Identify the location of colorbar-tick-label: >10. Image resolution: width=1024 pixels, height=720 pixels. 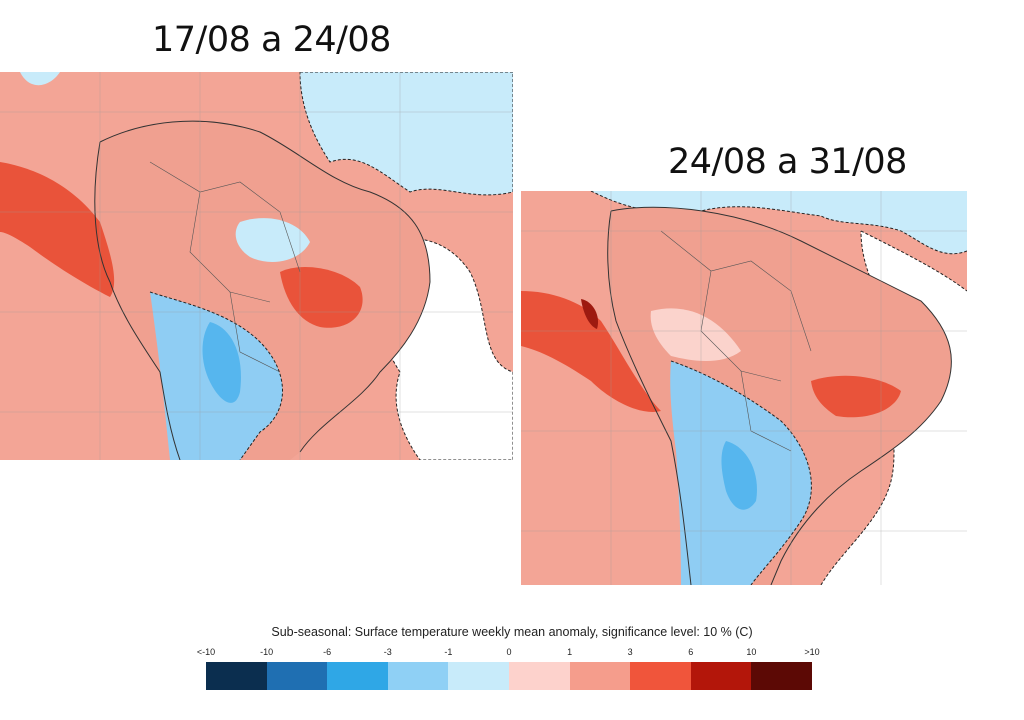
(812, 652).